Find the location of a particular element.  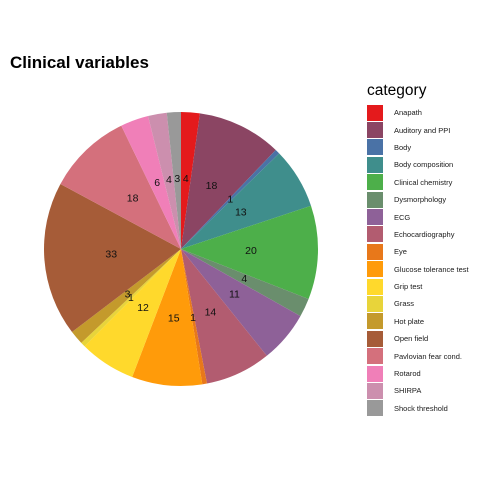

legend-item: Body is located at coordinates (418, 147).